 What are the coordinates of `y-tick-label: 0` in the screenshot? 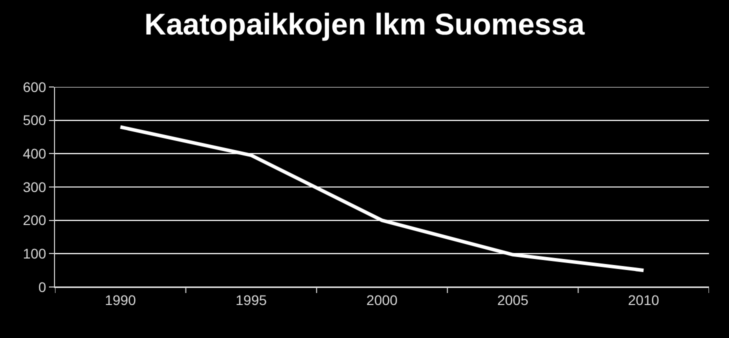 It's located at (42, 286).